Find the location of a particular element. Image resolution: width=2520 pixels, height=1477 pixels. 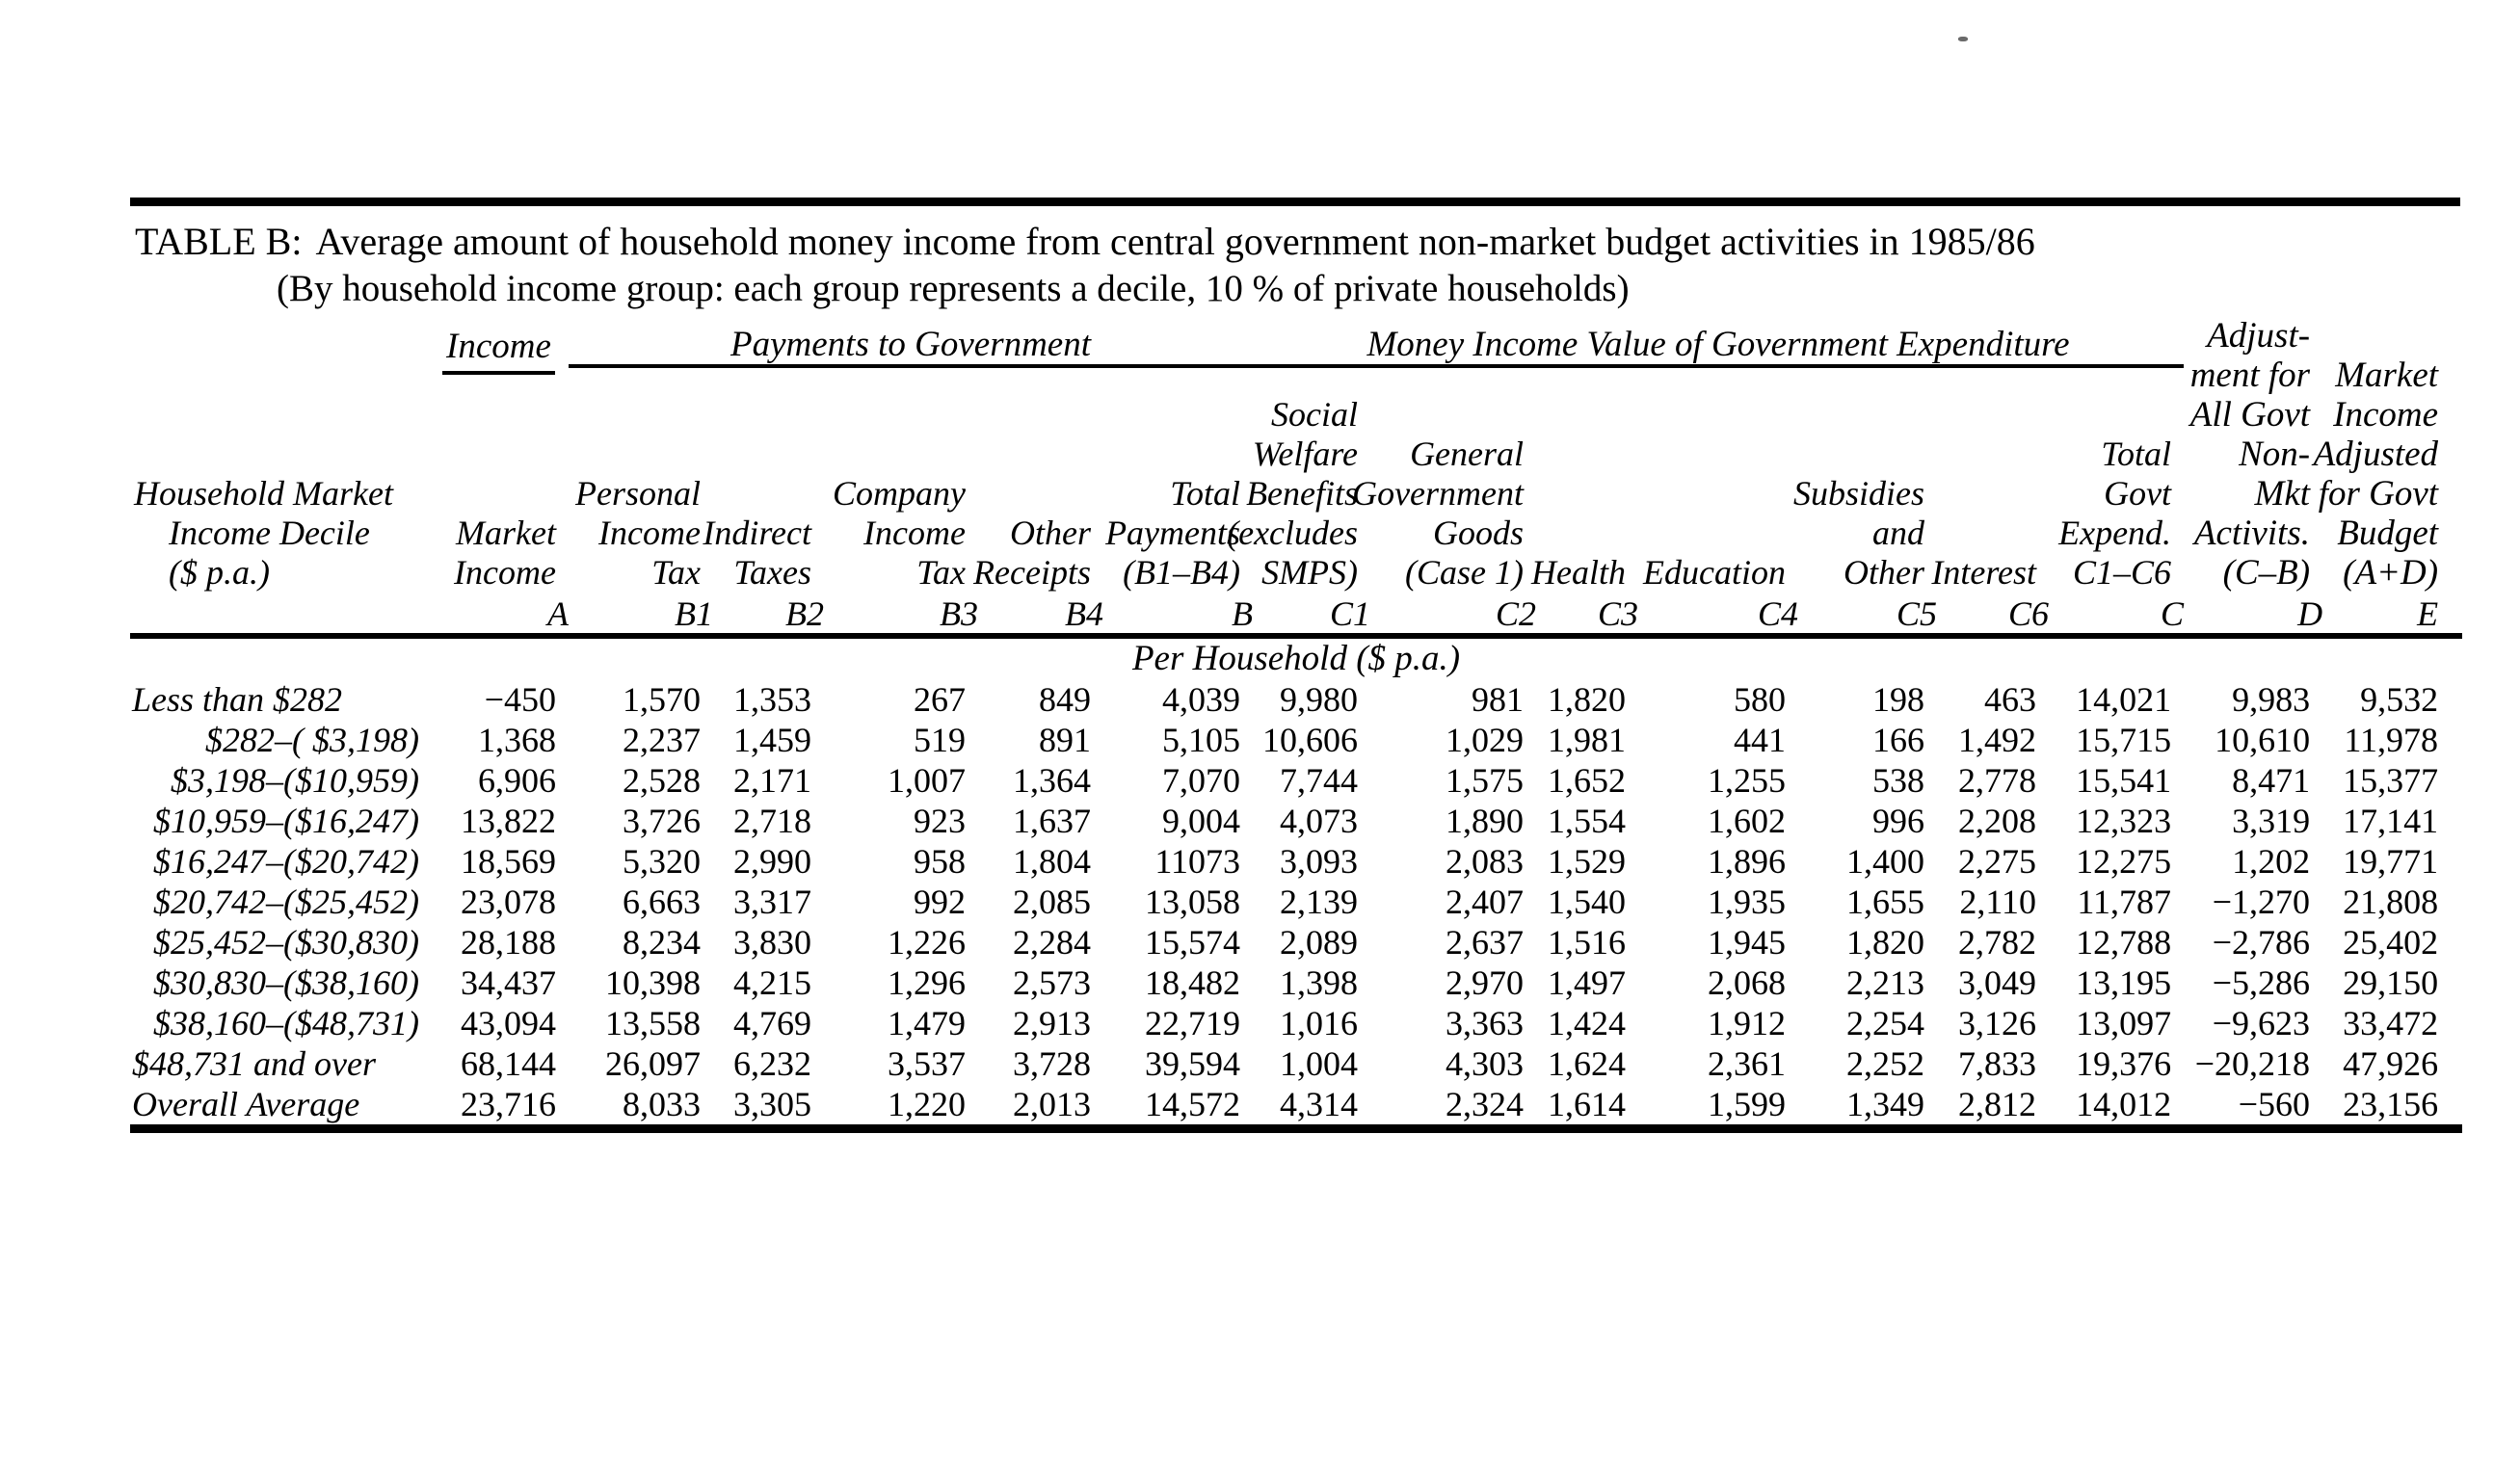

cell-B4: 3,728 is located at coordinates (1052, 1063).